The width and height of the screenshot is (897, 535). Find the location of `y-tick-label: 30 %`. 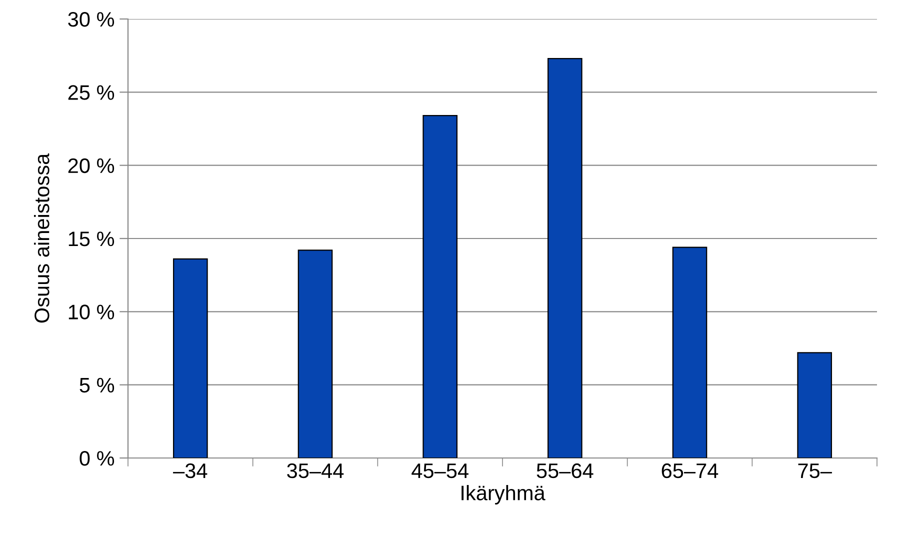

y-tick-label: 30 % is located at coordinates (91, 19).